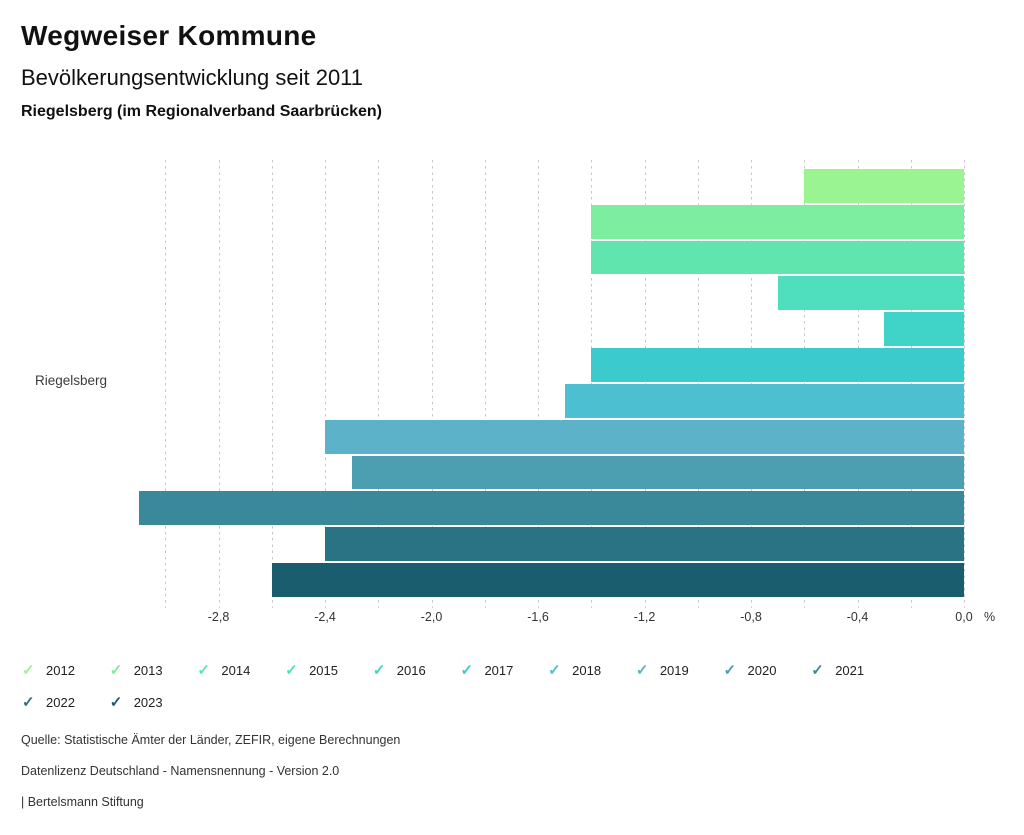  What do you see at coordinates (857, 617) in the screenshot?
I see `x-tick-label: -0,4` at bounding box center [857, 617].